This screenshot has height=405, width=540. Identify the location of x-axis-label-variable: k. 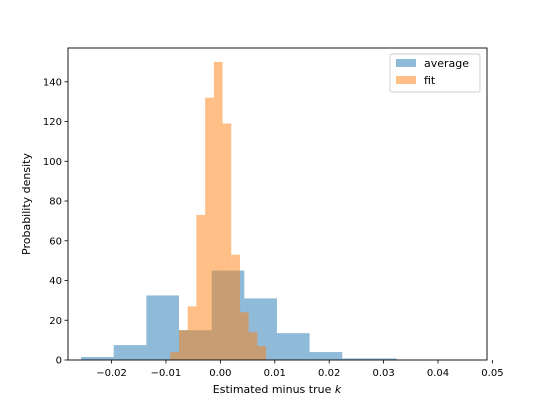
(338, 389).